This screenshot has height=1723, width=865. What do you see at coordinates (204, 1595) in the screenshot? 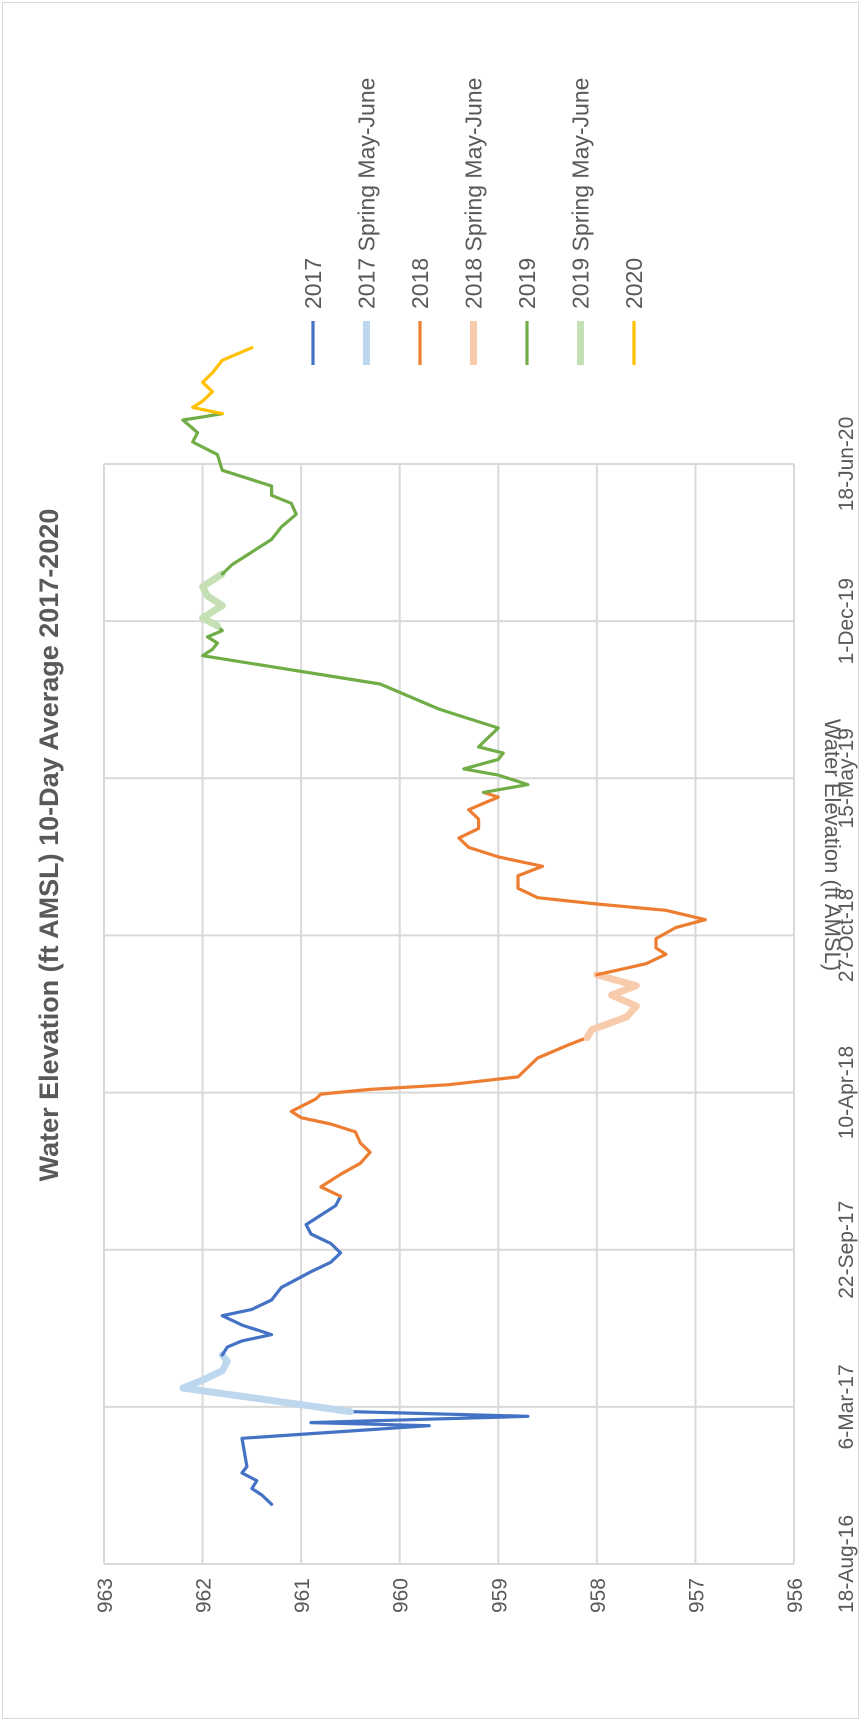
I see `y-tick-label: 962` at bounding box center [204, 1595].